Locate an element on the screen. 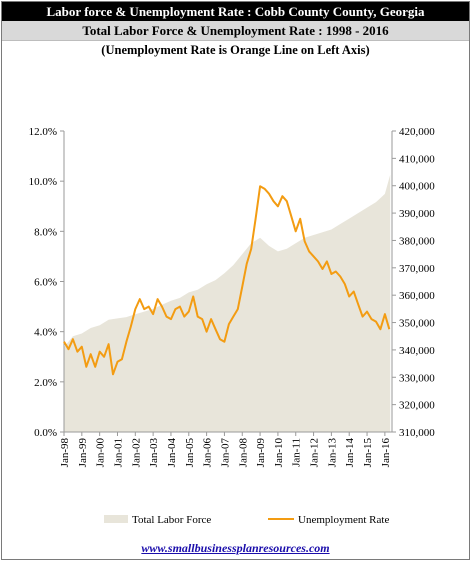 This screenshot has width=471, height=561. right-tick-label: 350,000 is located at coordinates (417, 324).